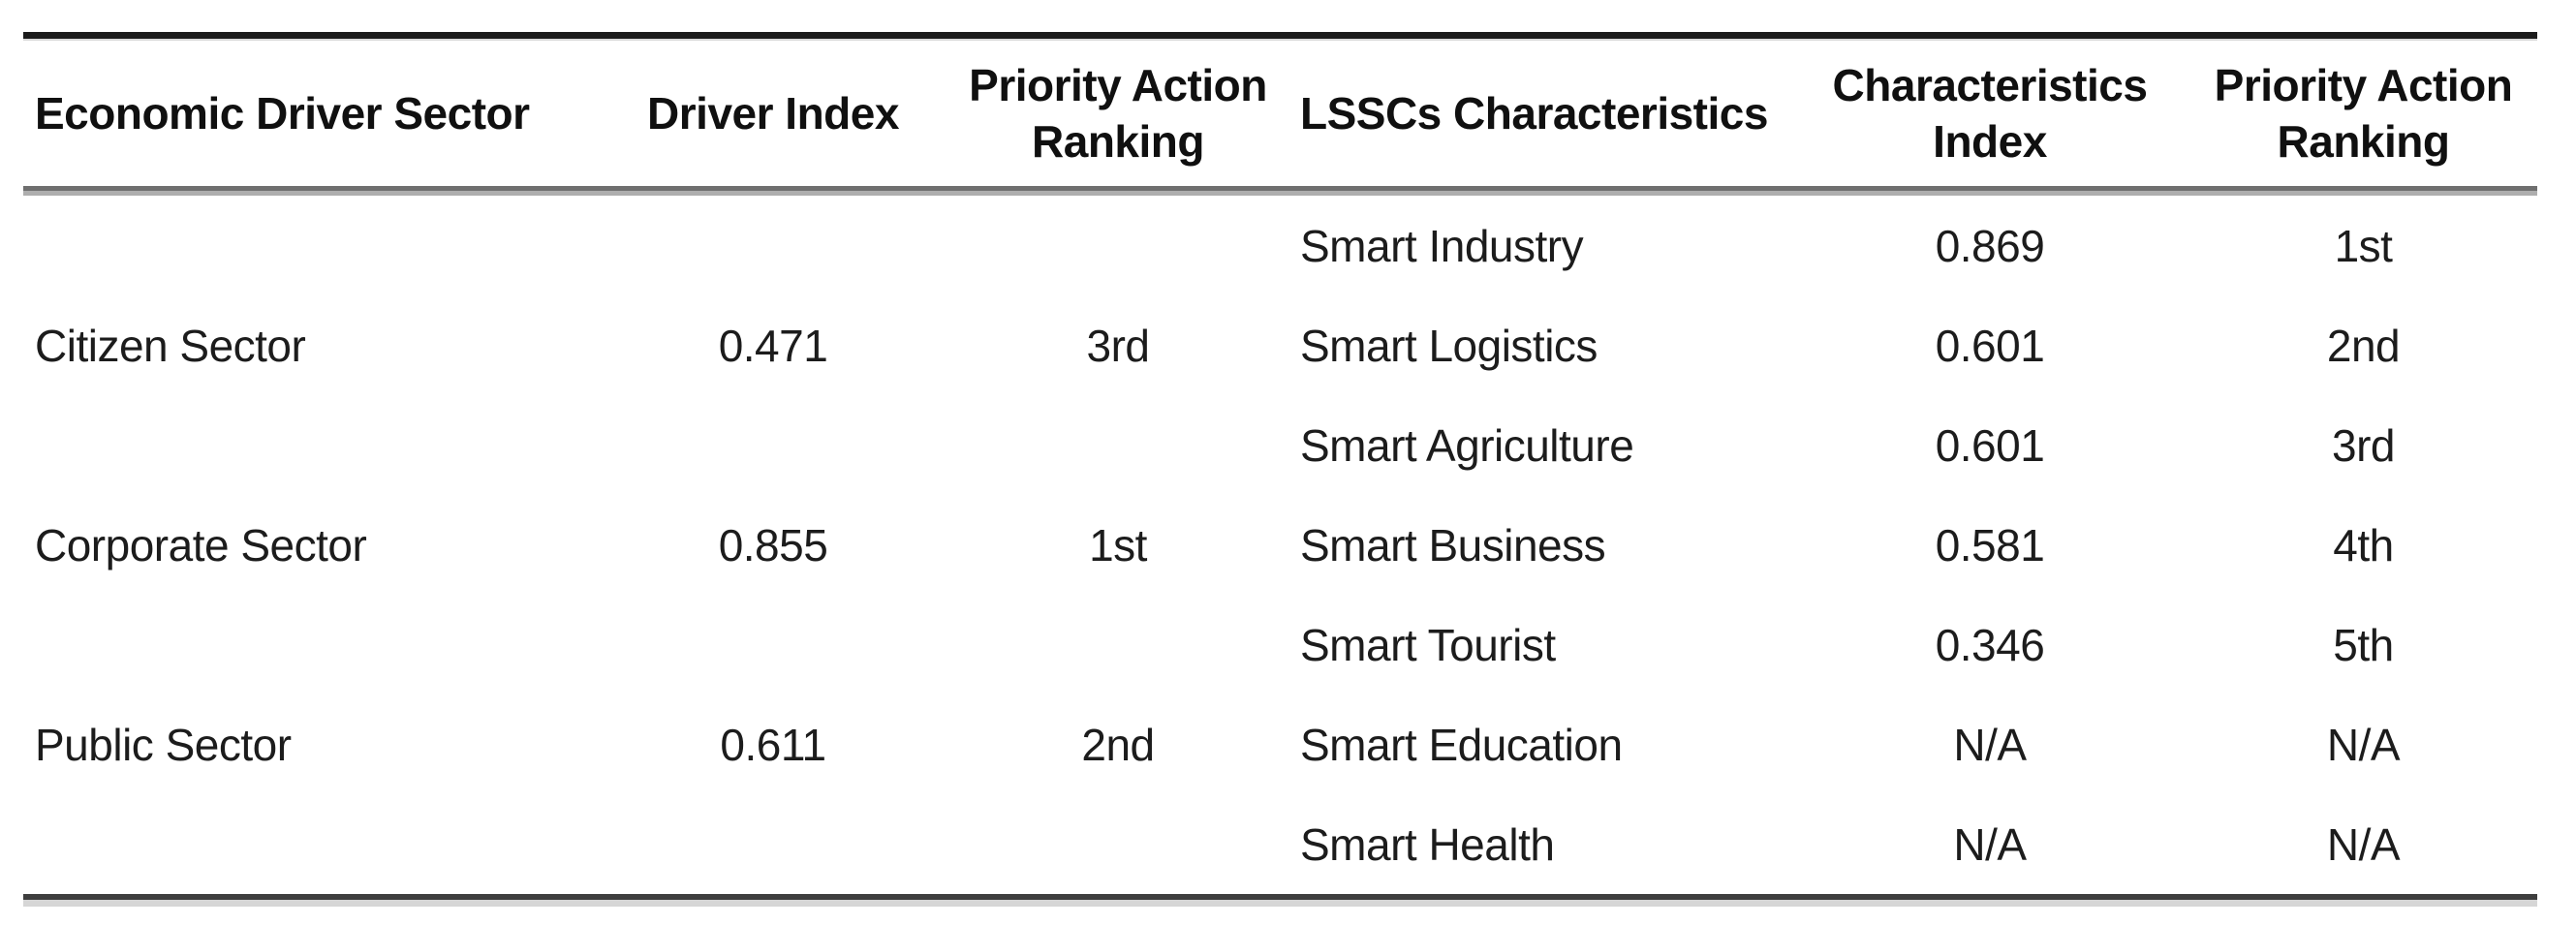  I want to click on characteristic-index-cell: 0.581, so click(1990, 544).